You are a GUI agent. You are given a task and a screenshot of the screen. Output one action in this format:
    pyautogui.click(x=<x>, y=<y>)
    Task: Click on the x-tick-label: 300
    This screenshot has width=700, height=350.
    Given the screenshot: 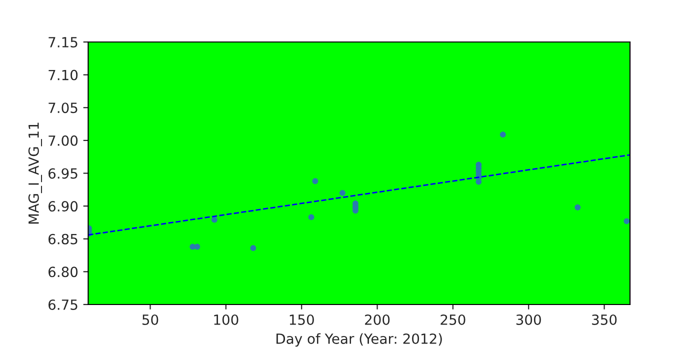 What is the action you would take?
    pyautogui.click(x=528, y=319)
    